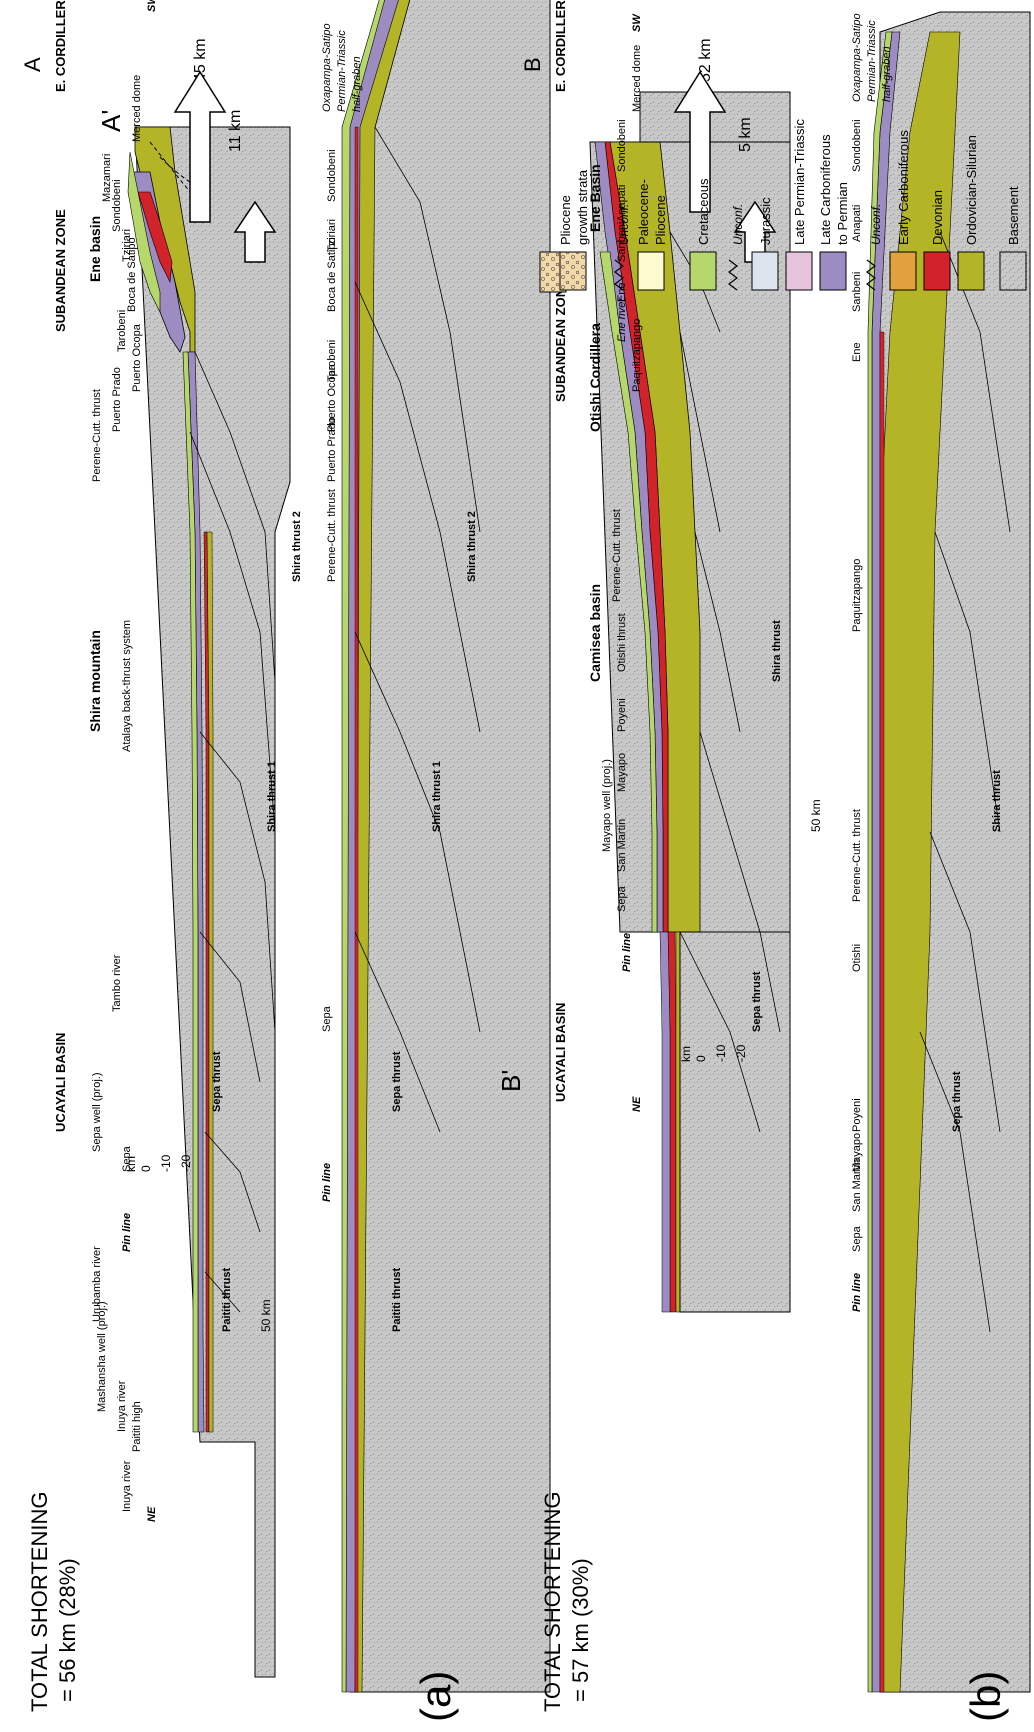  I want to click on r-loc-paquitzapango-b: Paquitzapango, so click(857, 595).